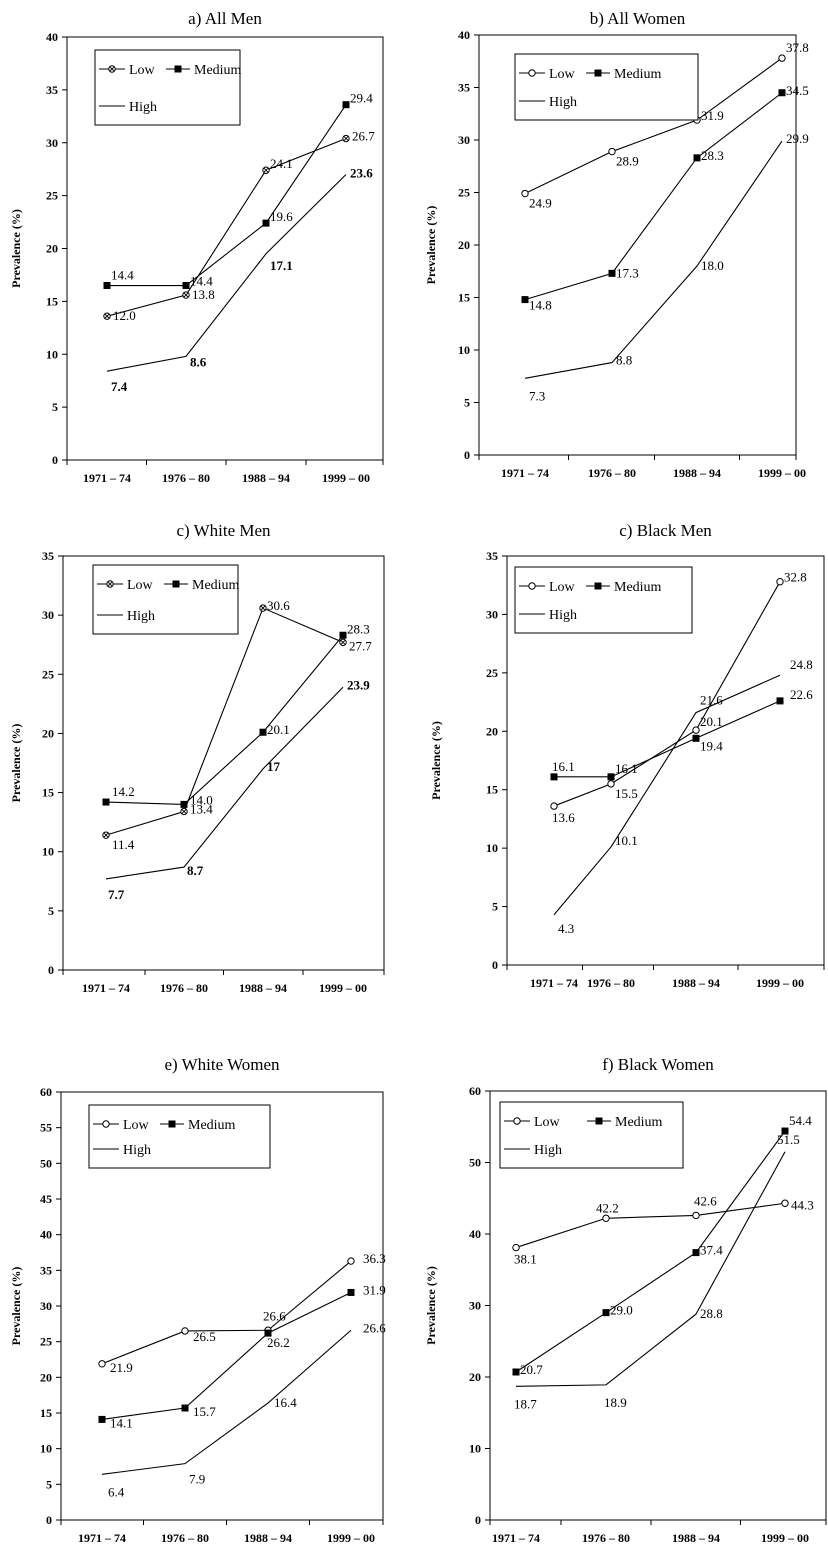  Describe the element at coordinates (780, 983) in the screenshot. I see `chart-4-xtick-label-3: 1999 – 00` at that location.